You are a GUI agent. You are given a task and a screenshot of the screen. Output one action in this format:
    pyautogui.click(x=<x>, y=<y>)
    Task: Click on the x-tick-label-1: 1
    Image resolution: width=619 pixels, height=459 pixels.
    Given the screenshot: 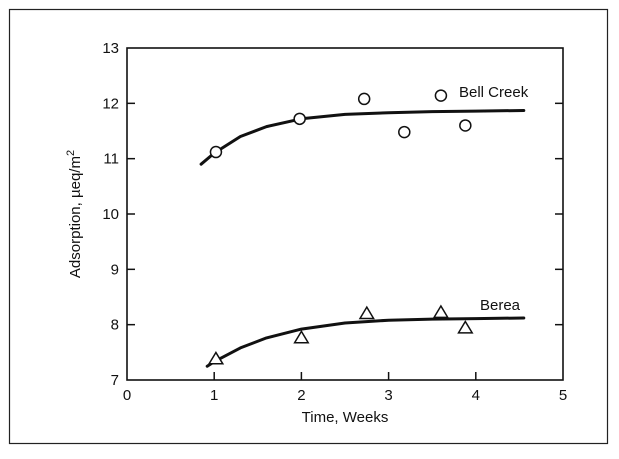 What is the action you would take?
    pyautogui.click(x=214, y=395)
    